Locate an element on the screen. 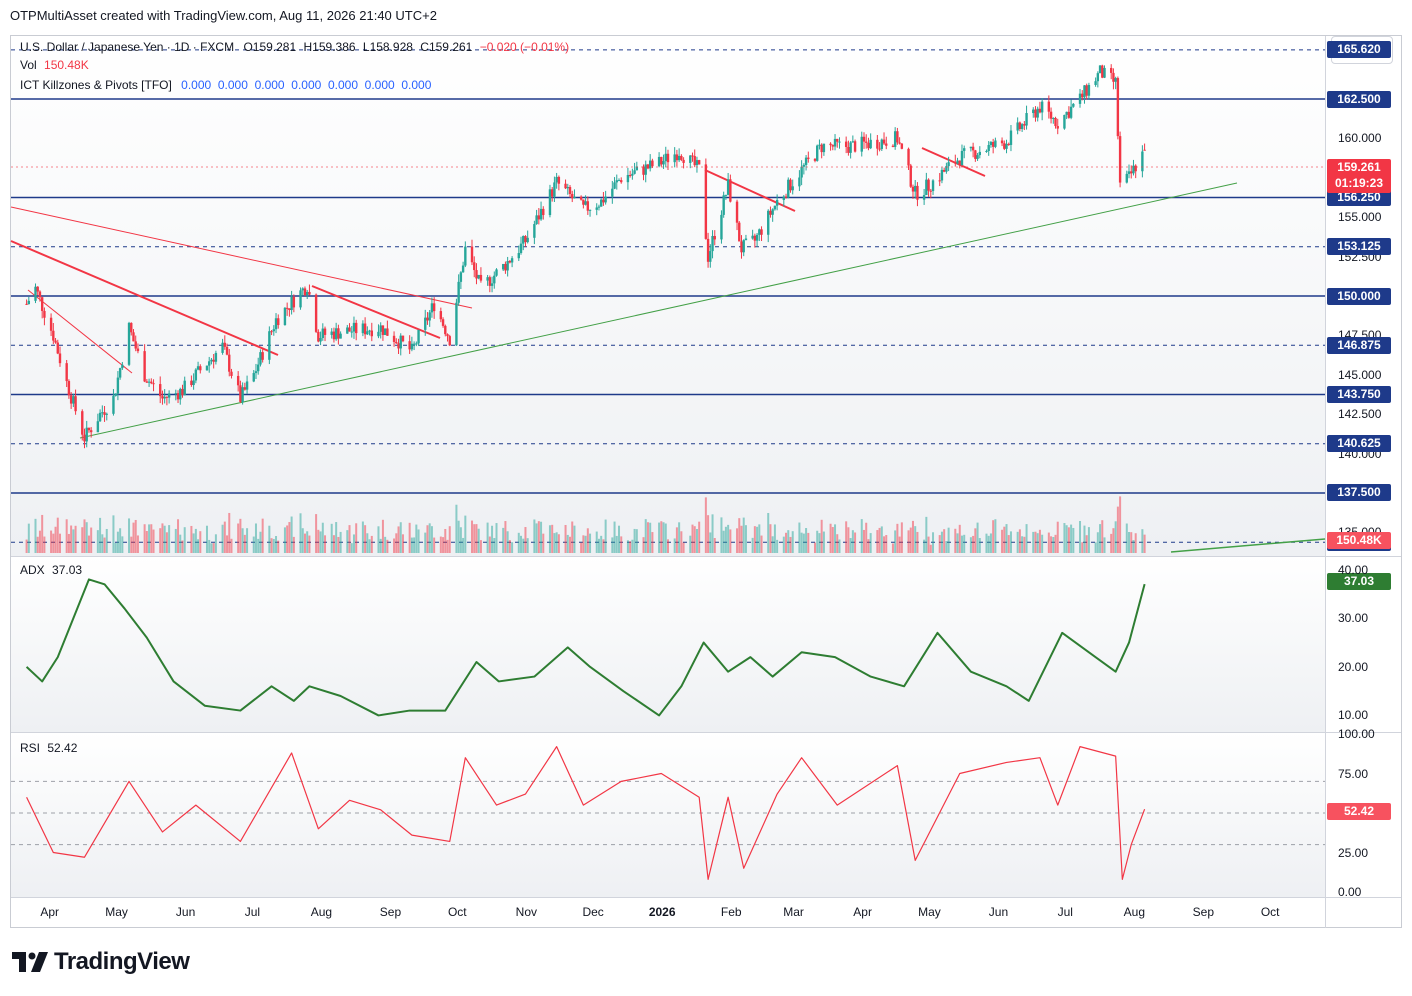 Image resolution: width=1412 pixels, height=996 pixels. time-axis-label: Jul is located at coordinates (252, 912).